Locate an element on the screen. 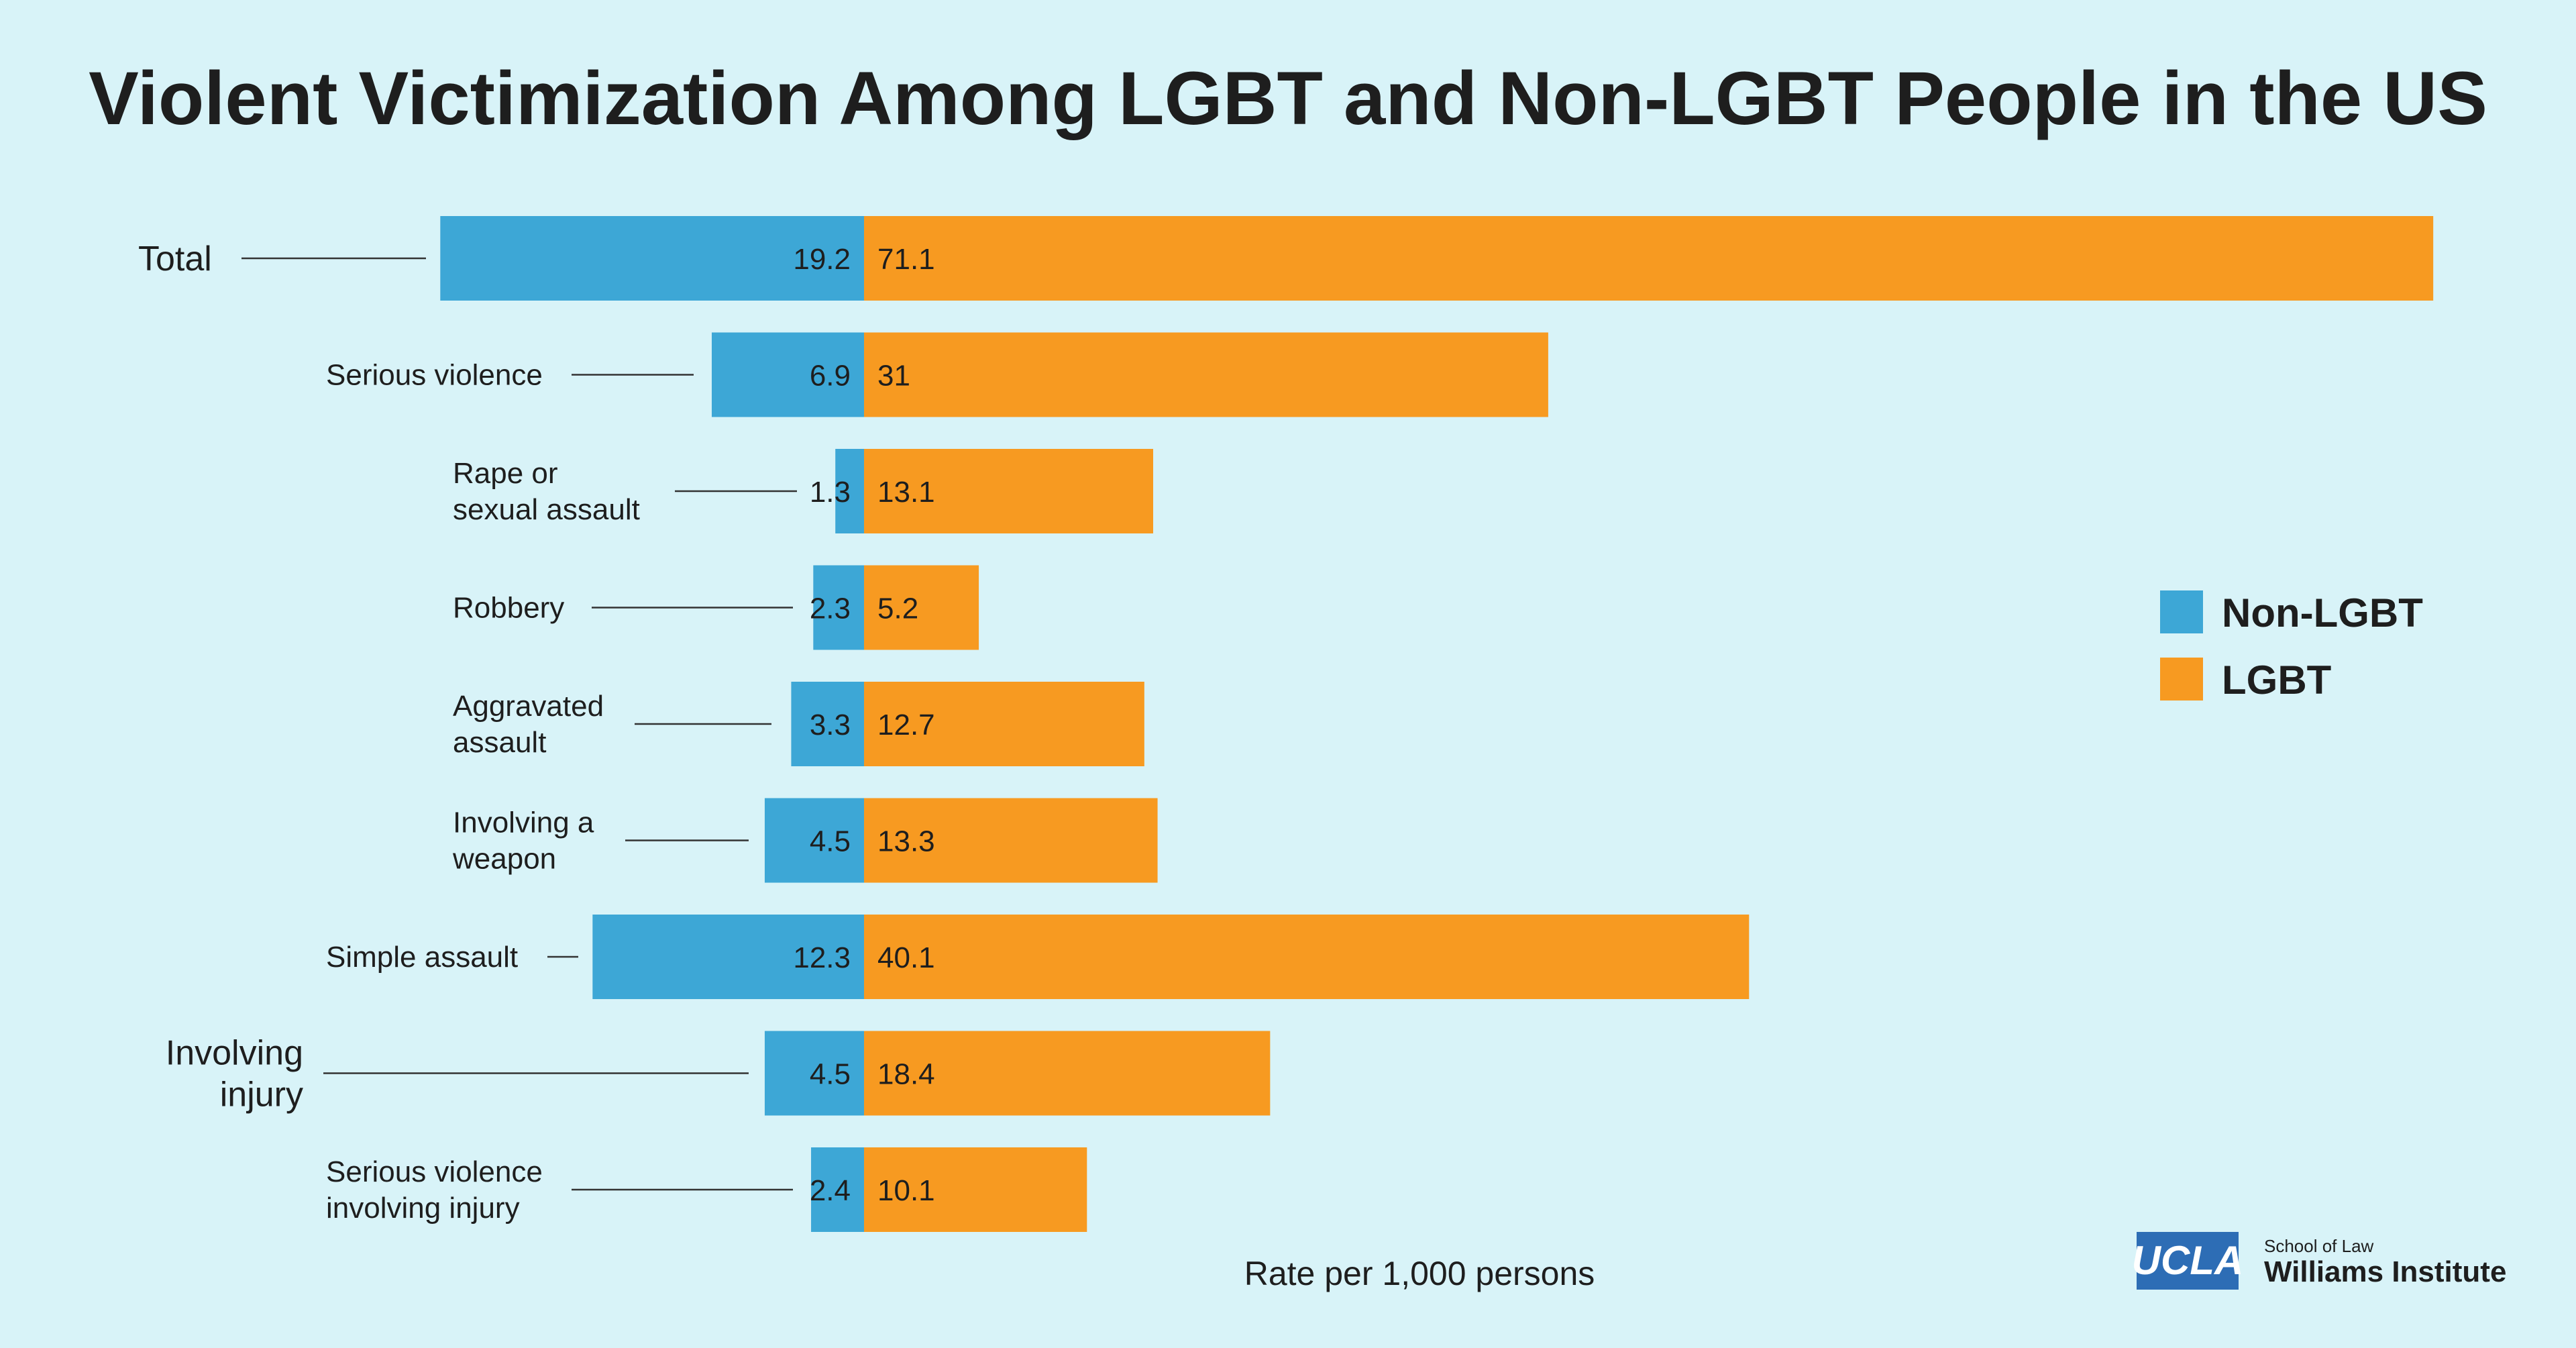 Image resolution: width=2576 pixels, height=1348 pixels. value-label-lgbt-0: 71.1 is located at coordinates (906, 259).